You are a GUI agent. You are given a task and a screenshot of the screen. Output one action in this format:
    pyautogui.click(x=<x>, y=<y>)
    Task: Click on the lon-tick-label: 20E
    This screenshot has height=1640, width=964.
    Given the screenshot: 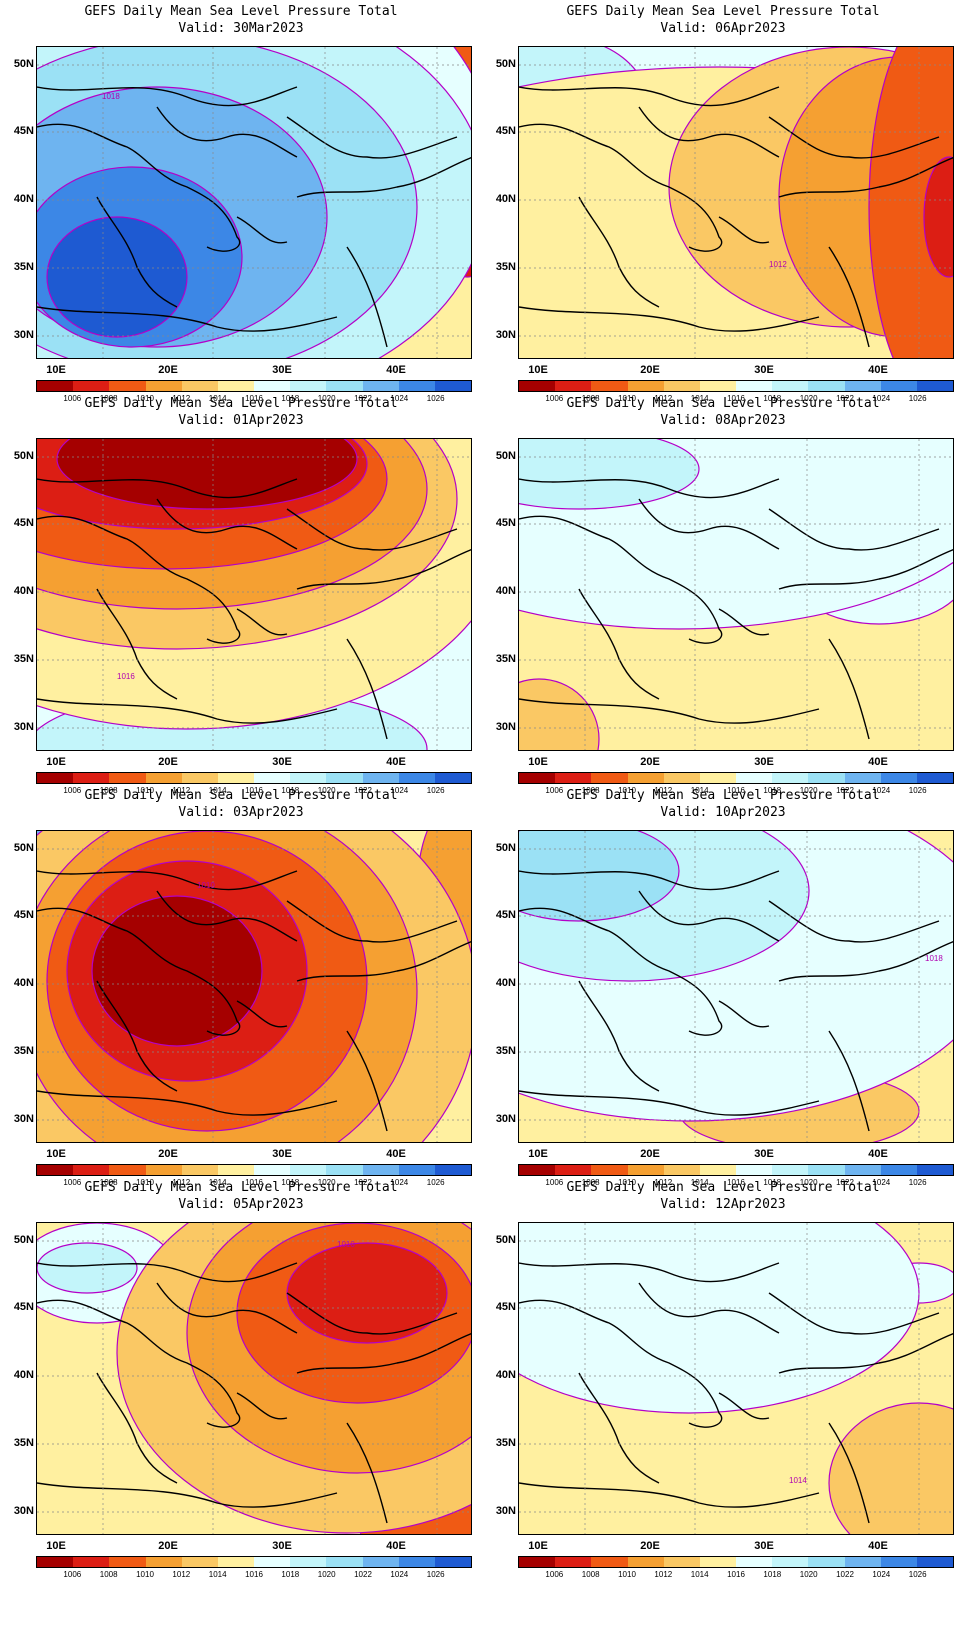 What is the action you would take?
    pyautogui.click(x=650, y=370)
    